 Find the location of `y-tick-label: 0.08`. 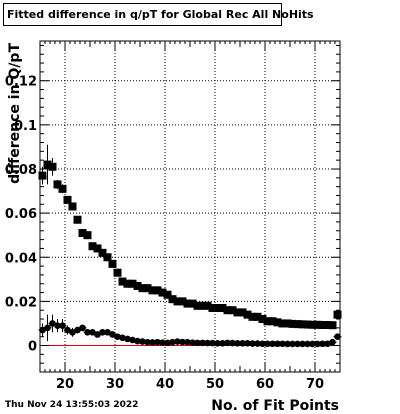

y-tick-label: 0.08 is located at coordinates (21, 170).